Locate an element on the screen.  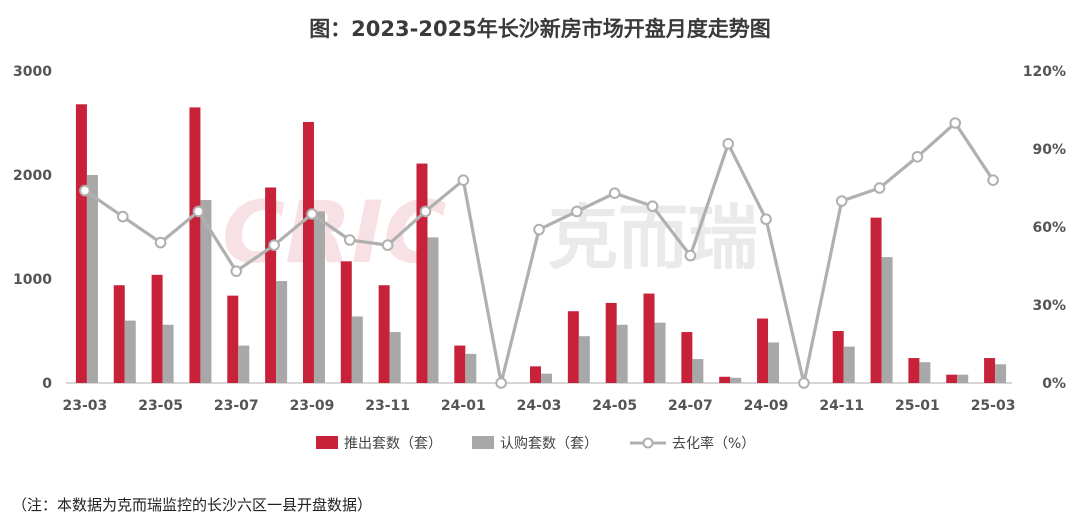
x-tick-label: 24-01 is located at coordinates (463, 406).